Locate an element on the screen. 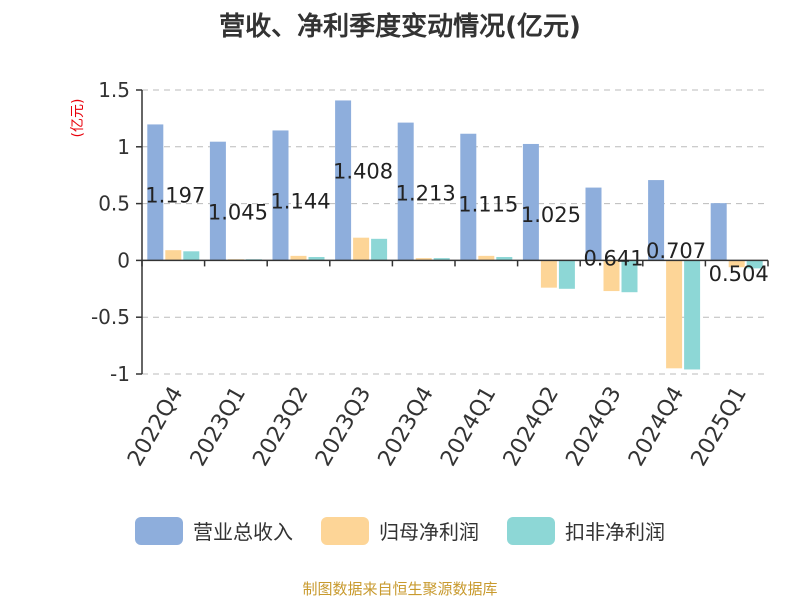 This screenshot has width=800, height=600. revenue-data-label: 1.408 is located at coordinates (363, 171).